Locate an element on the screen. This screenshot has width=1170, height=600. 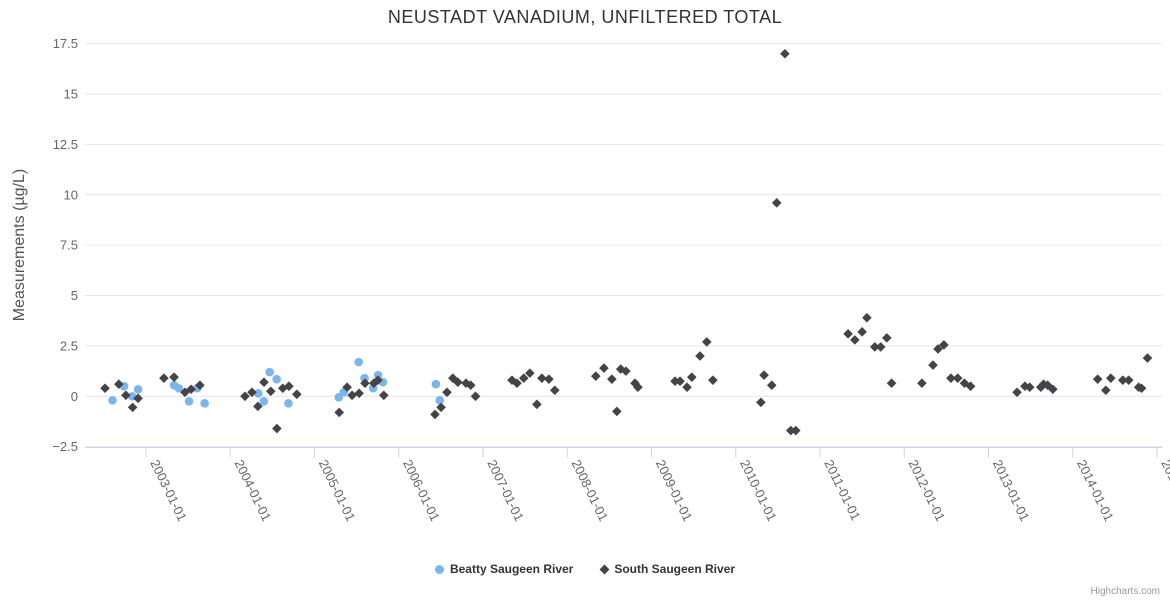
legend-item-beatty-saugeen-river: Beatty Saugeen River is located at coordinates (503, 569).